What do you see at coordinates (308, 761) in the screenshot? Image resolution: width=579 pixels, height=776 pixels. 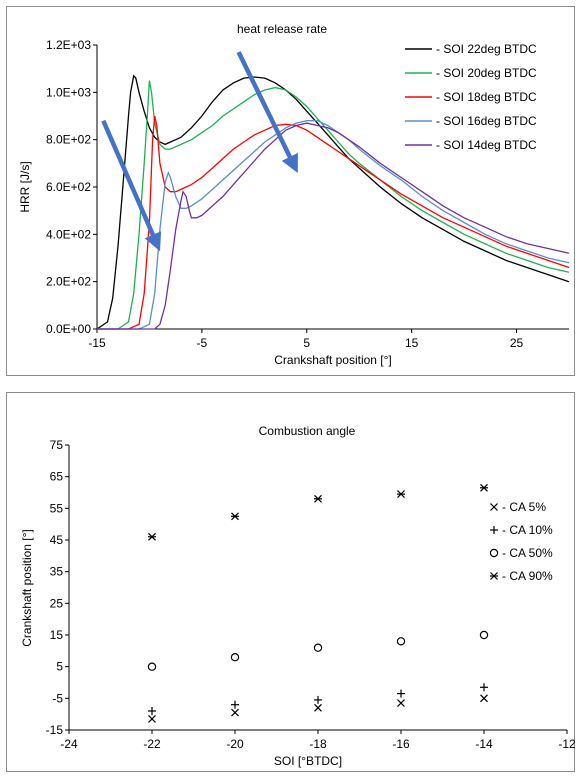 I see `x-axis-label: SOI [°BTDC]` at bounding box center [308, 761].